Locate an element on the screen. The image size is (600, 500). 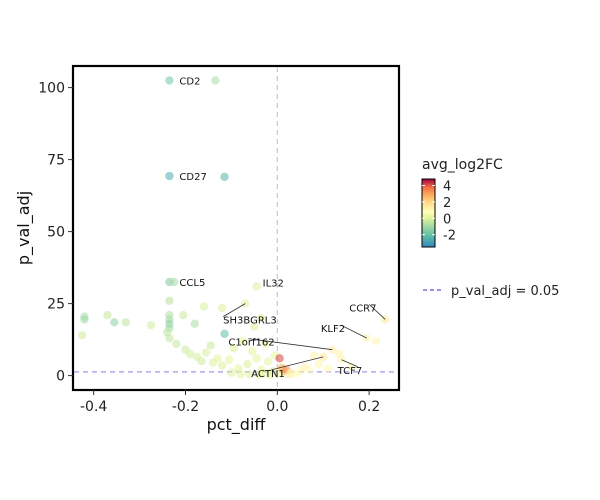
y-tick-label: 75 is located at coordinates (56, 161).